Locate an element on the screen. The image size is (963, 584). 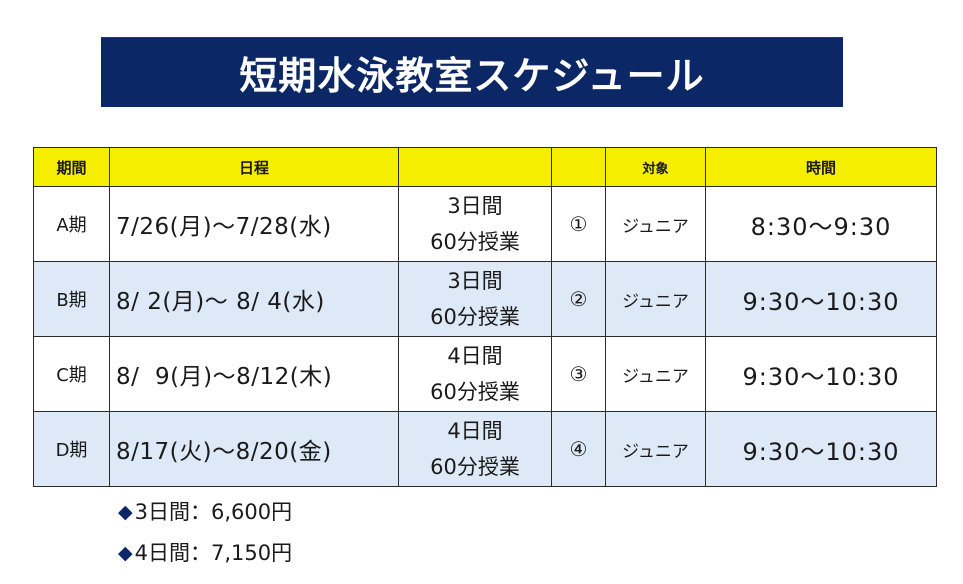
period-cell: B期 is located at coordinates (71, 299).